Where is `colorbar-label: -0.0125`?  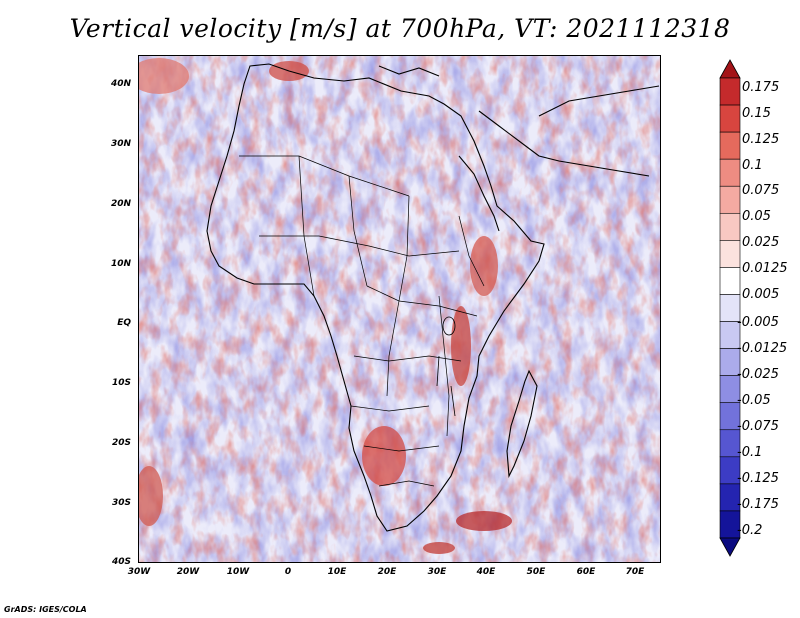 colorbar-label: -0.0125 is located at coordinates (762, 348).